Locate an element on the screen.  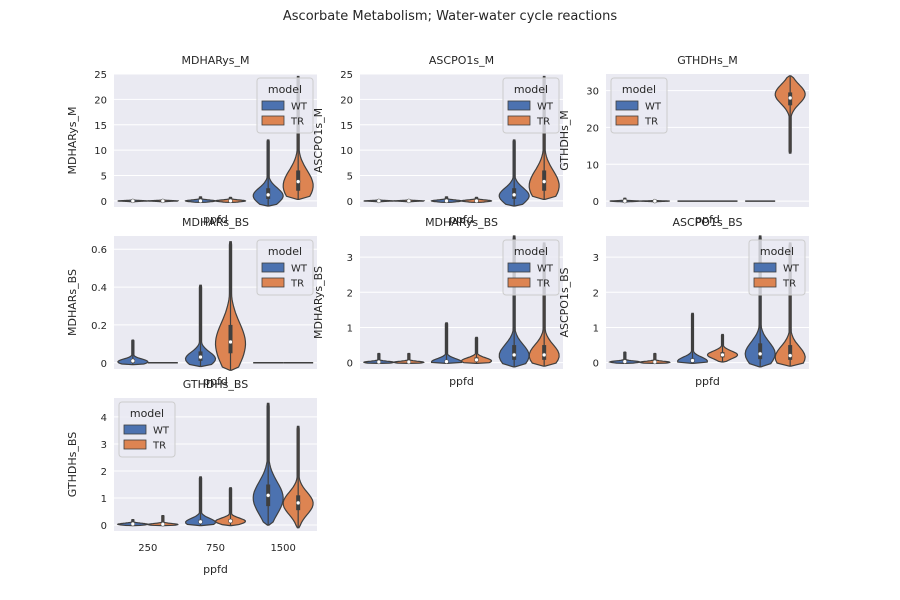
x-tick-label: 250 is located at coordinates (147, 548).